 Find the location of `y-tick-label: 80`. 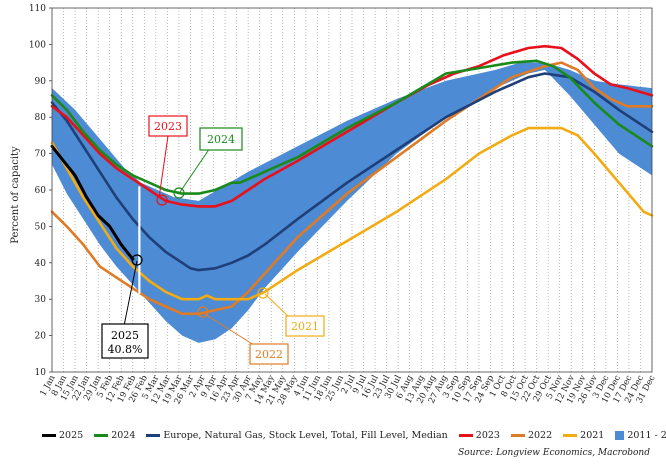

y-tick-label: 80 is located at coordinates (41, 118).